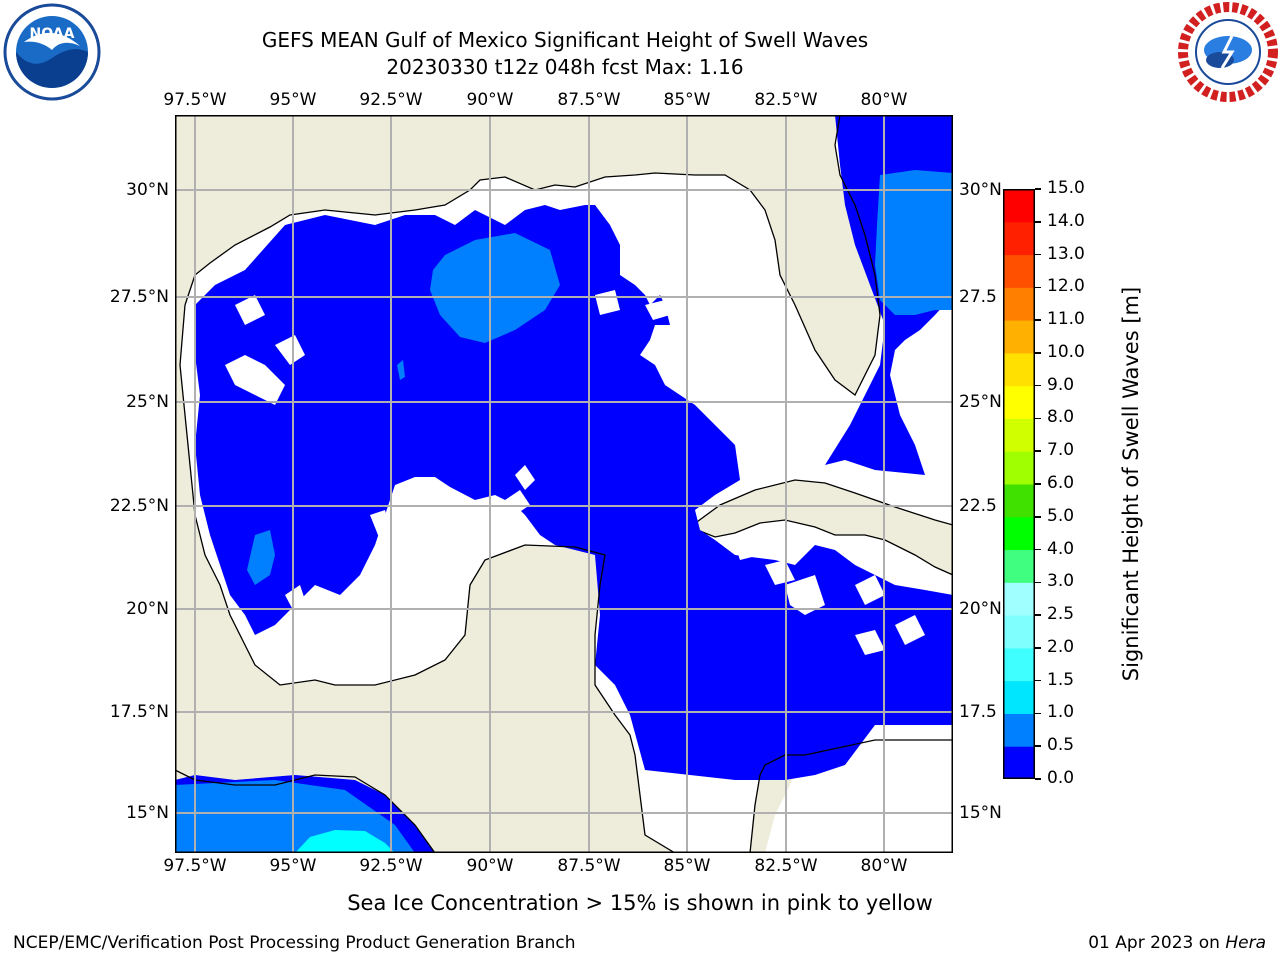  I want to click on colorbar-label: Significant Height of Swell Waves [m], so click(1131, 484).